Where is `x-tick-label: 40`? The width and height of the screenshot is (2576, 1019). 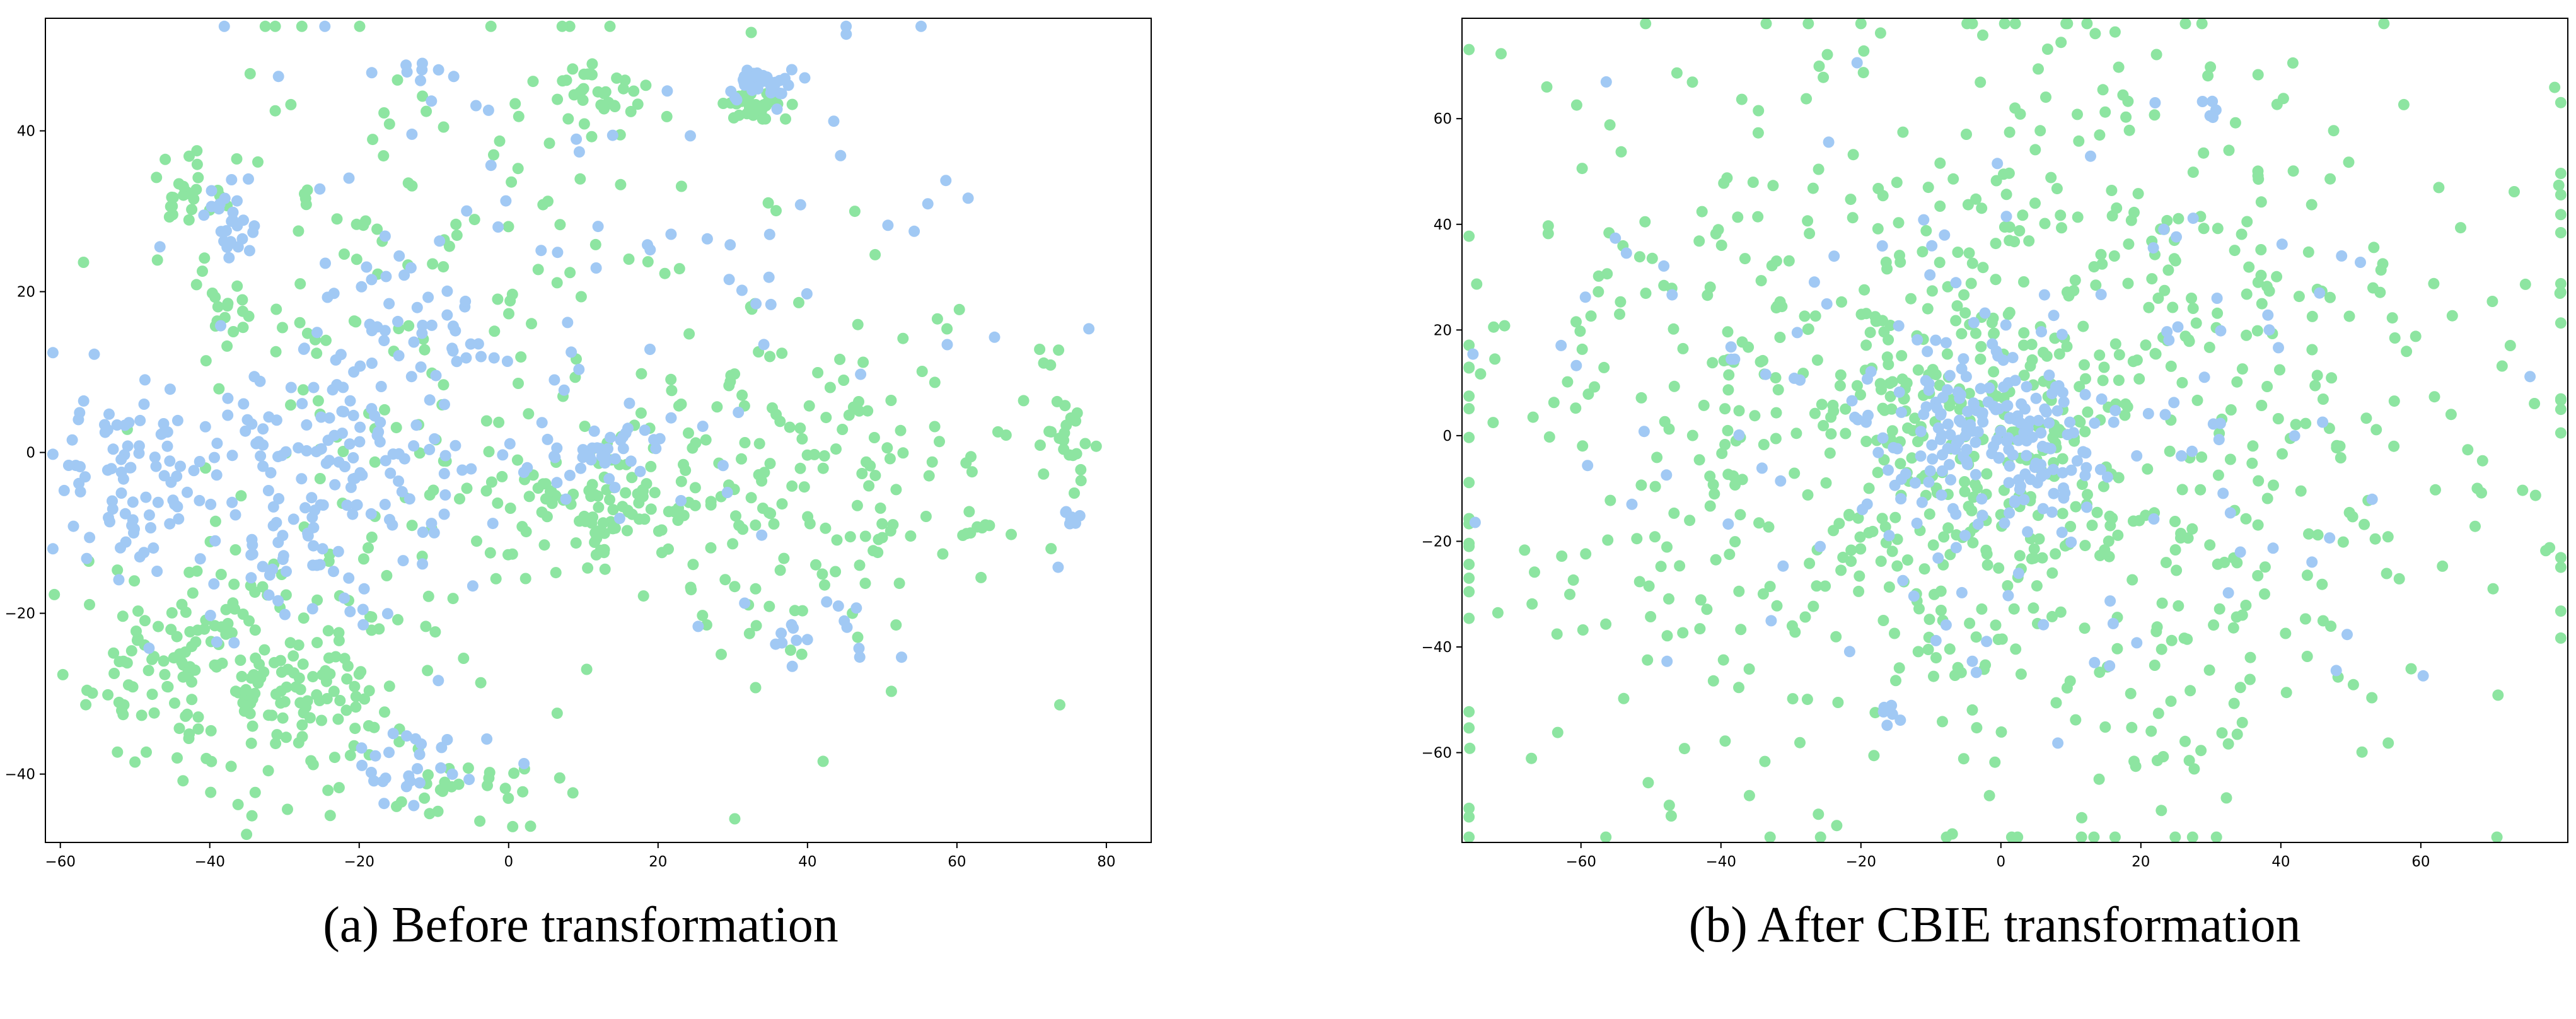 x-tick-label: 40 is located at coordinates (807, 862).